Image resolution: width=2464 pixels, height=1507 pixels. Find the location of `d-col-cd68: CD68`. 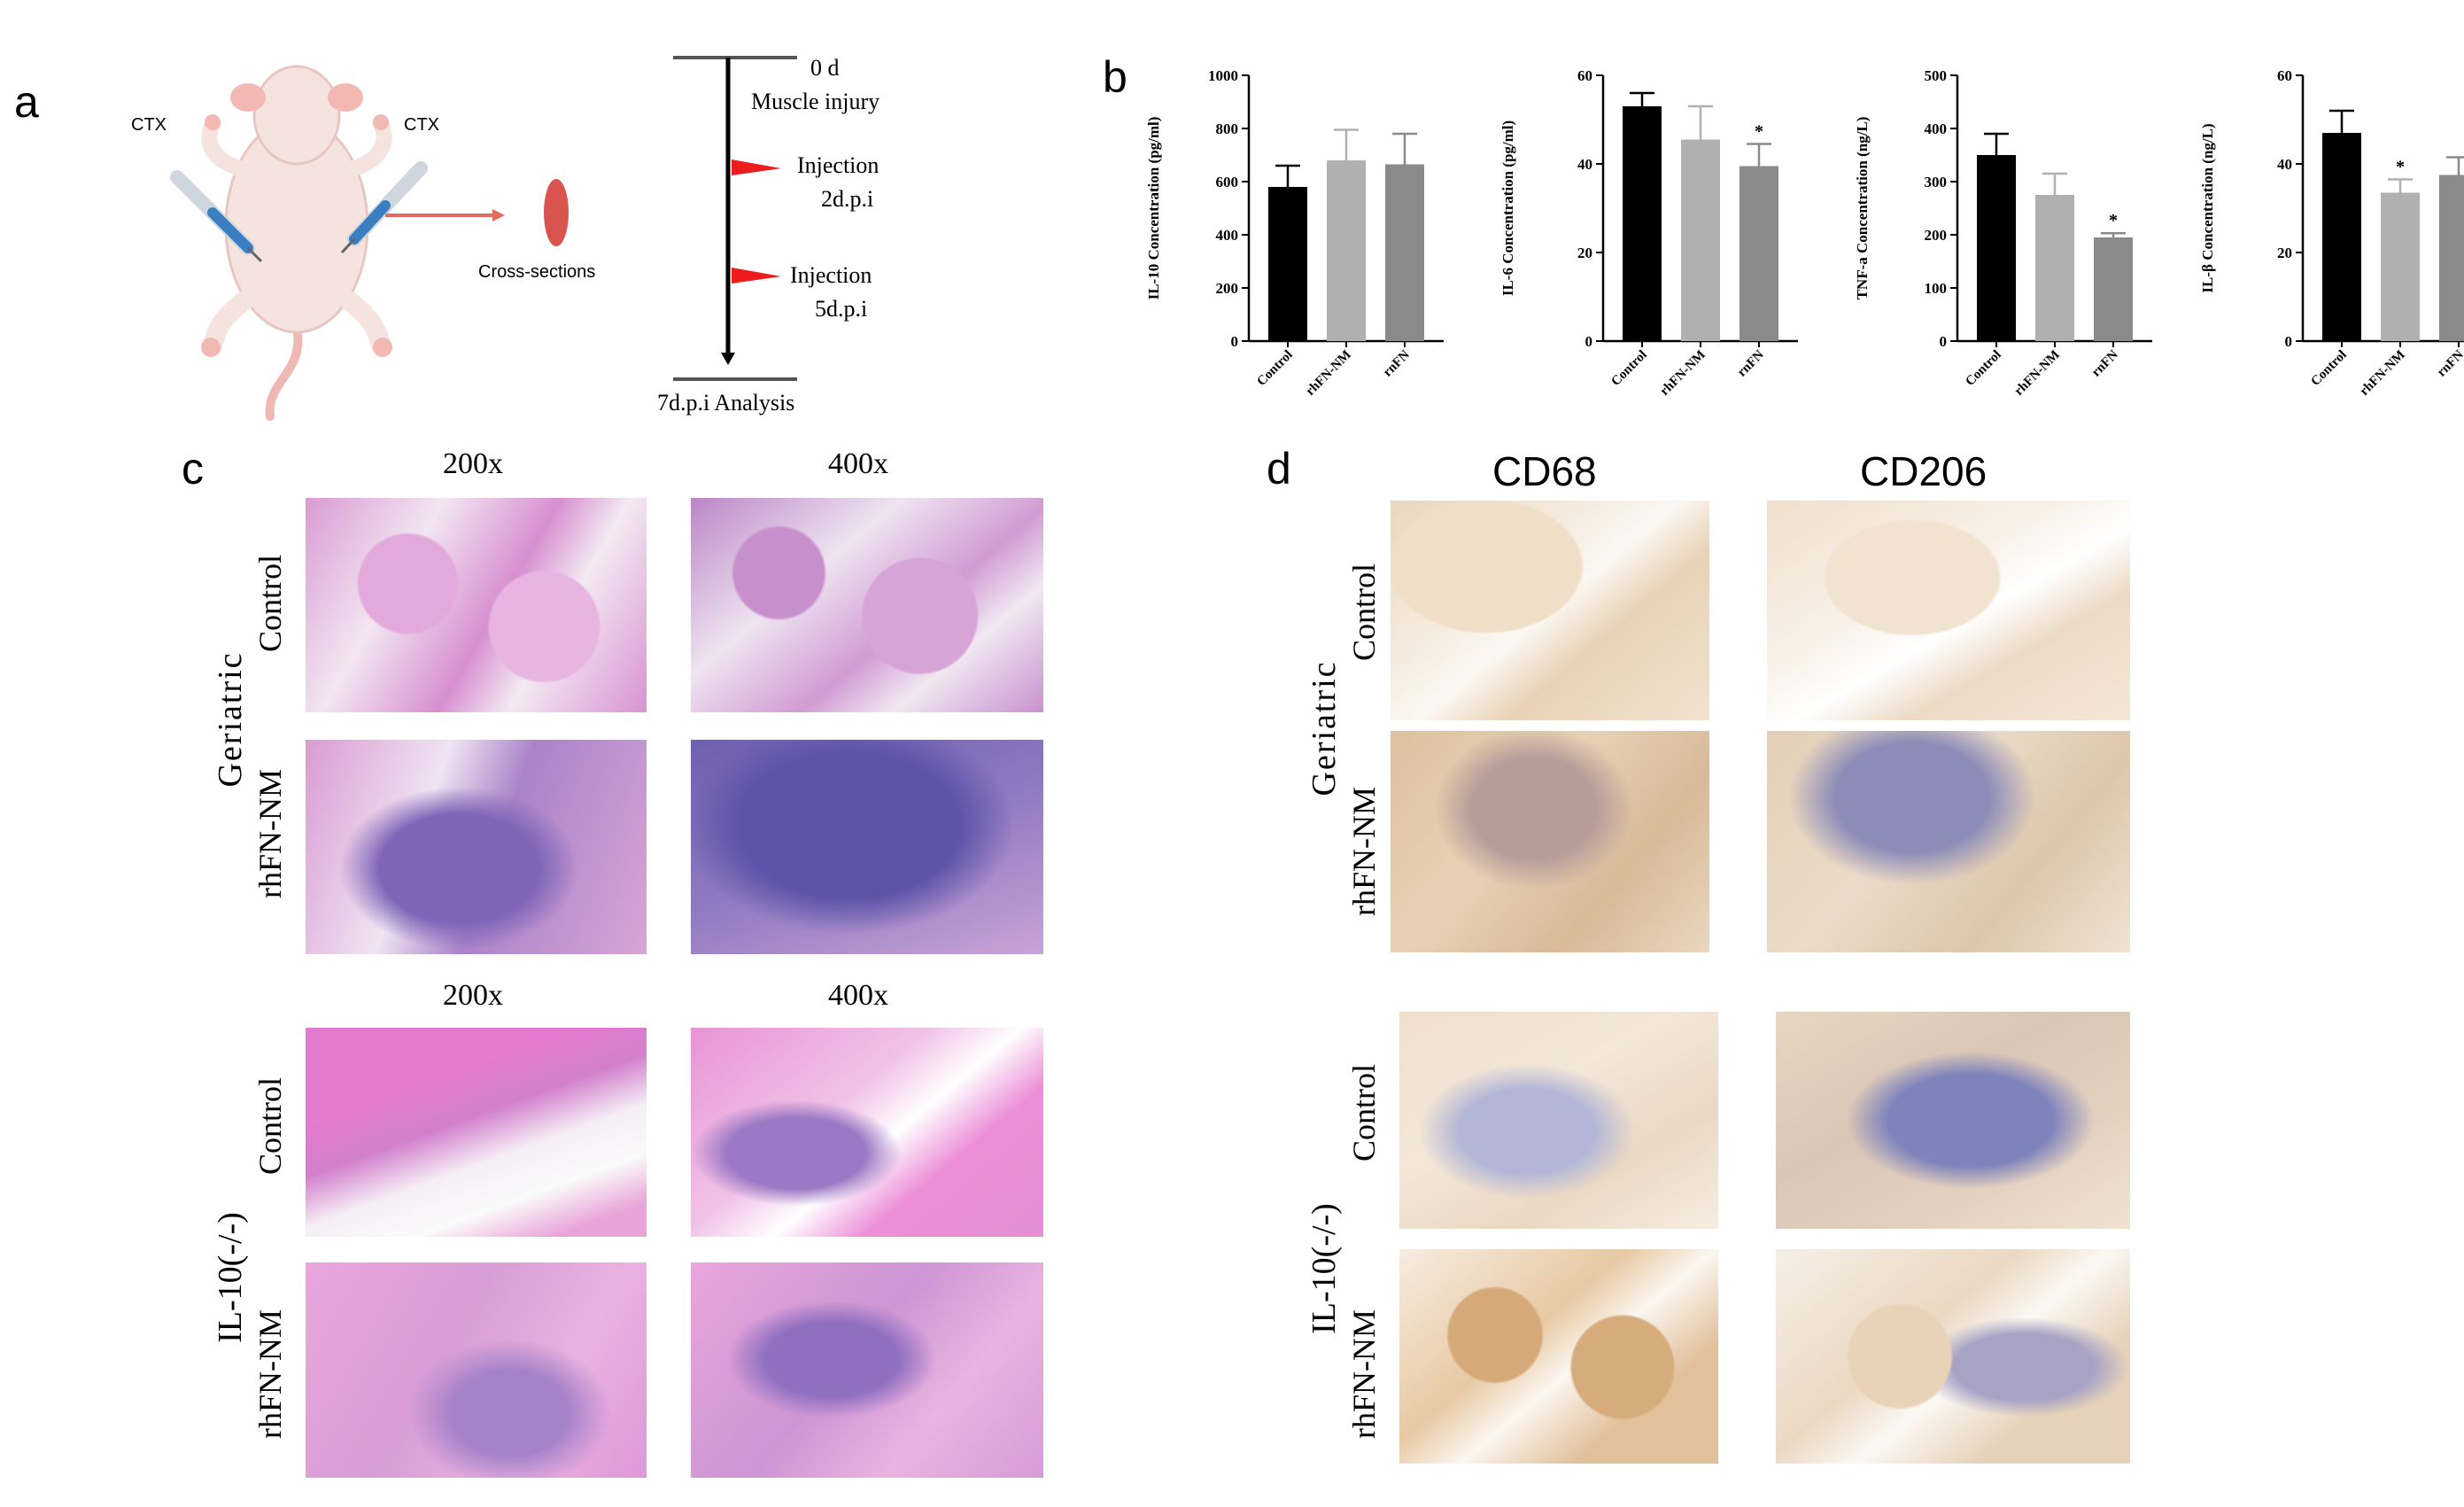

d-col-cd68: CD68 is located at coordinates (1544, 471).